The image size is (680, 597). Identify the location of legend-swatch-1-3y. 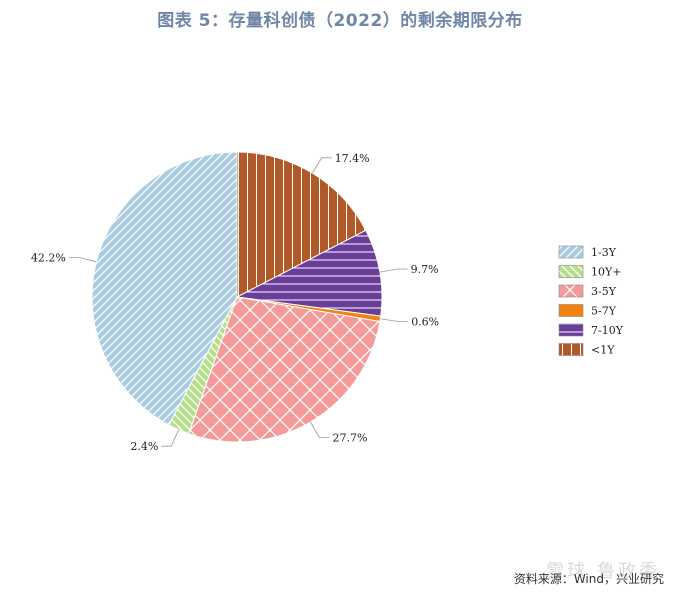
(571, 252).